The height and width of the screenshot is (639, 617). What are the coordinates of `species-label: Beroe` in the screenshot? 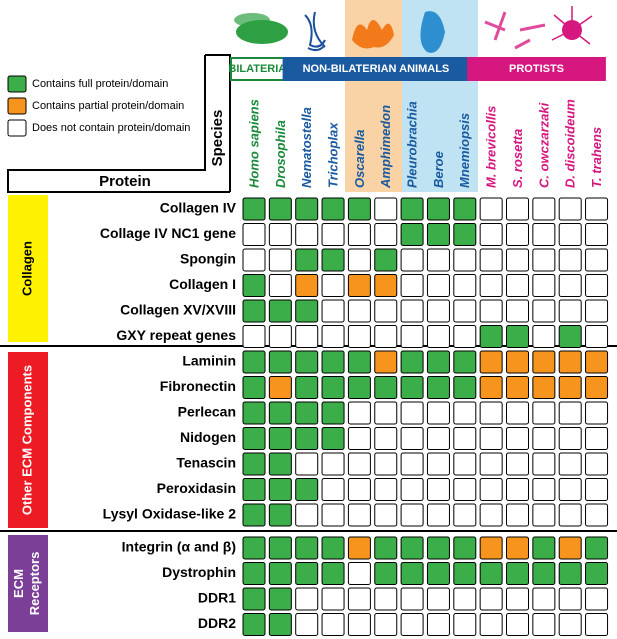 It's located at (438, 169).